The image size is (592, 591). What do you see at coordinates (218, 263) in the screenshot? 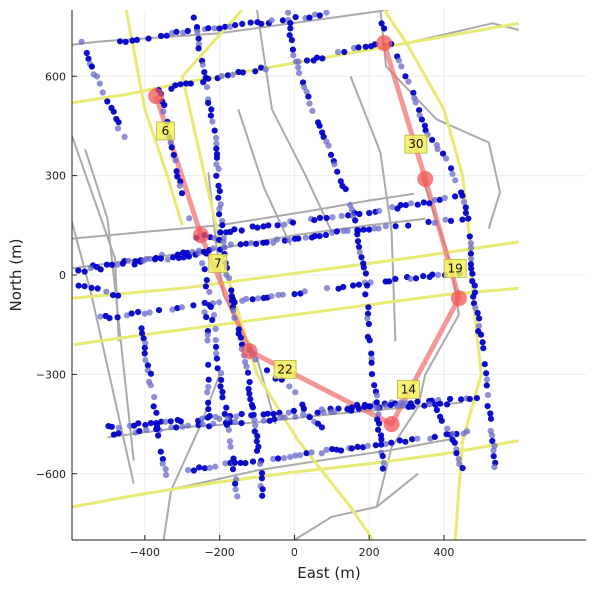
I see `route-label-text: 7` at bounding box center [218, 263].